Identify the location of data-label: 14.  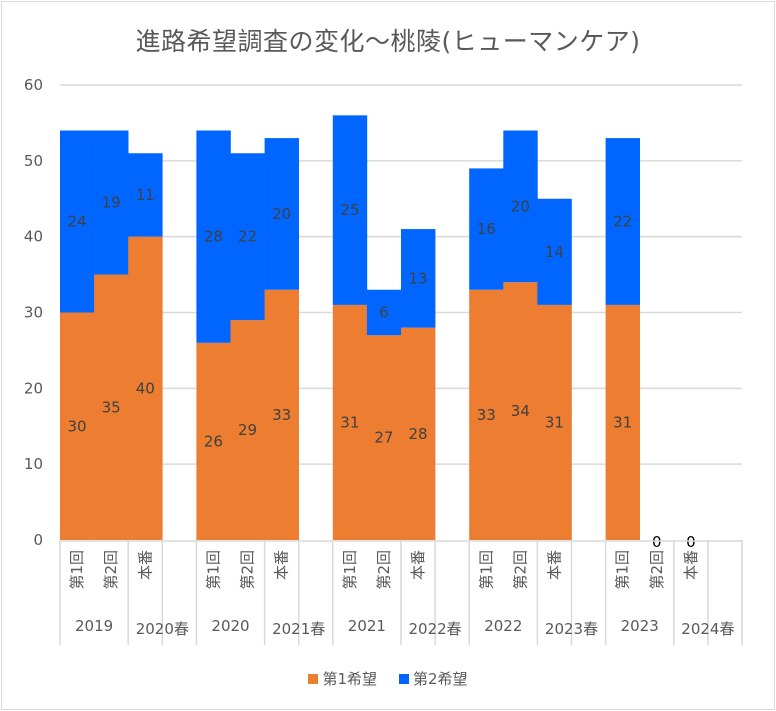
(554, 252).